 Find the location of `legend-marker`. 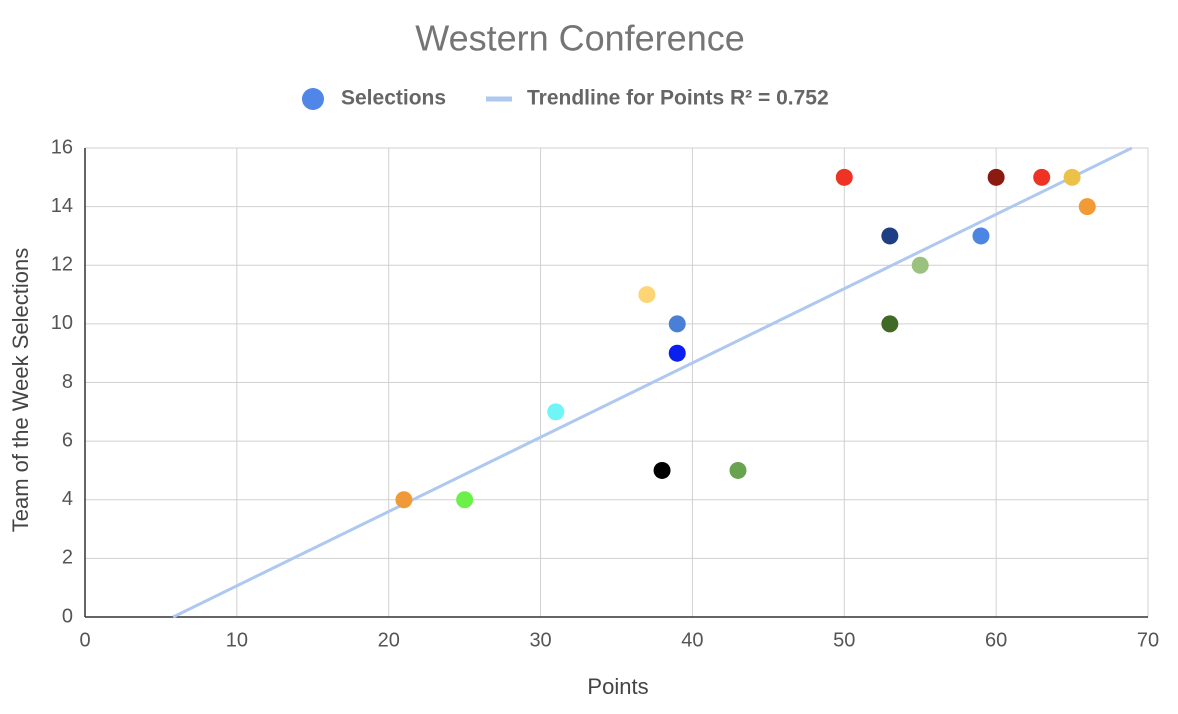

legend-marker is located at coordinates (313, 99).